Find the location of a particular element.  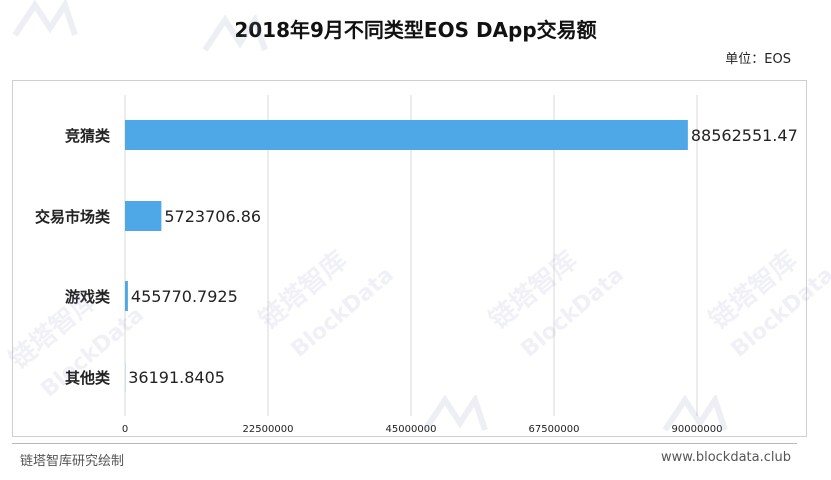

data-label: 455770.7925 is located at coordinates (184, 296).